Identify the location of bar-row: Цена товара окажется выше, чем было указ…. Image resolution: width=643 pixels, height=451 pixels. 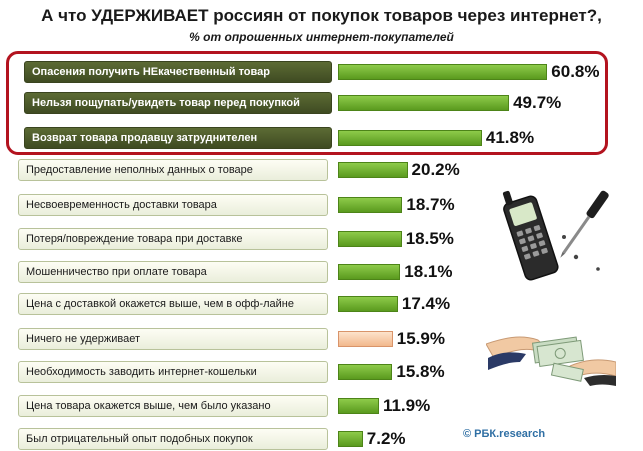
(321, 406).